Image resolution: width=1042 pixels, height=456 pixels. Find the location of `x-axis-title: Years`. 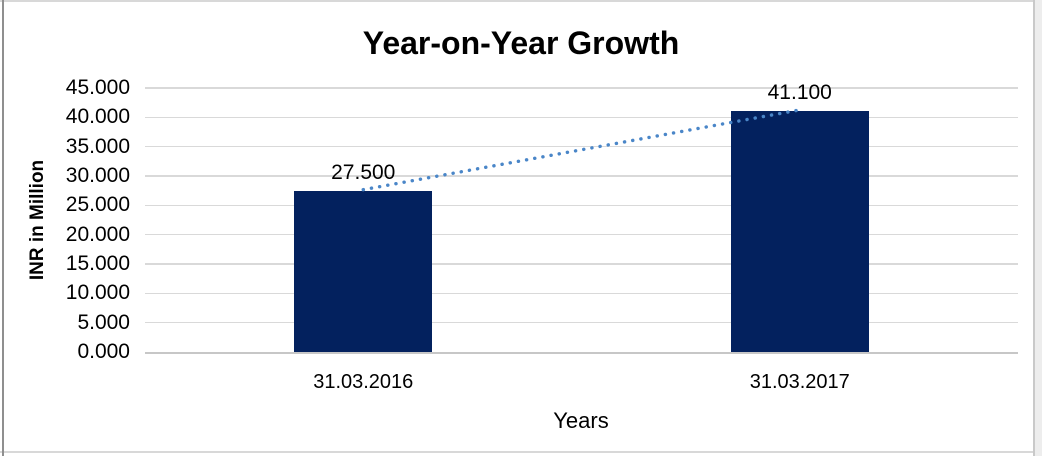

x-axis-title: Years is located at coordinates (581, 420).